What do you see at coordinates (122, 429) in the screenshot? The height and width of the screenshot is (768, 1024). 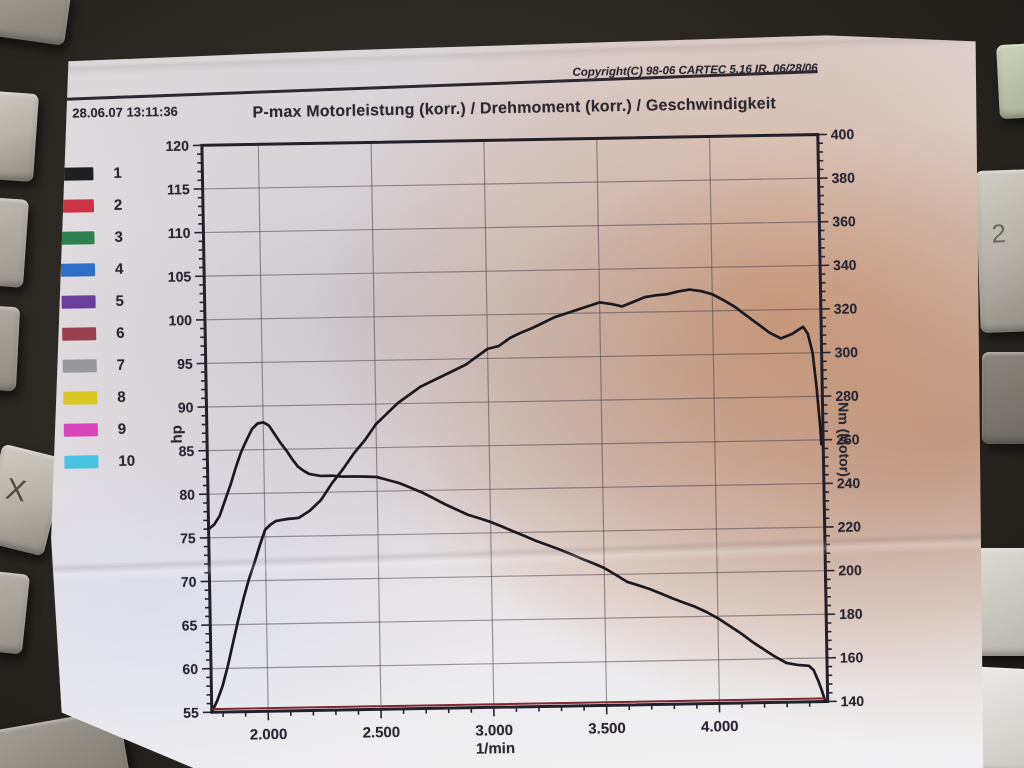 I see `legend-label: 9` at bounding box center [122, 429].